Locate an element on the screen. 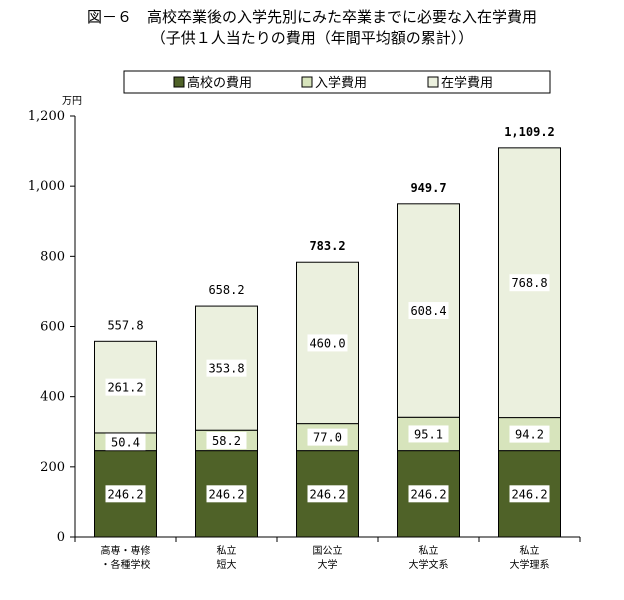  legend is located at coordinates (337, 82).